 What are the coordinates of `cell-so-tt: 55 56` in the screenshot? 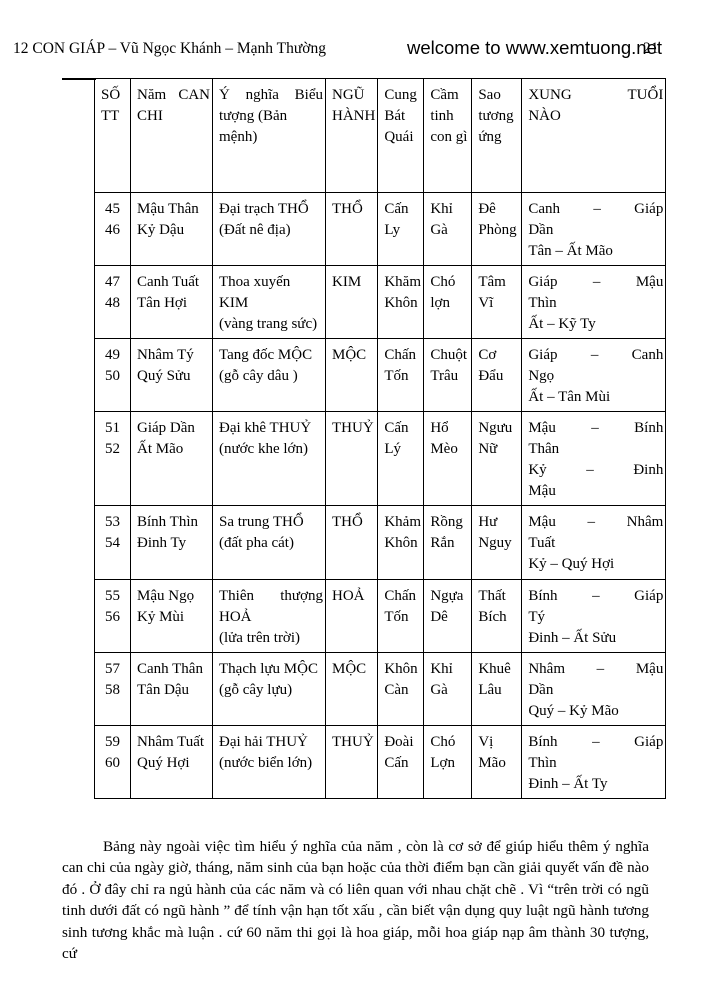 It's located at (112, 616).